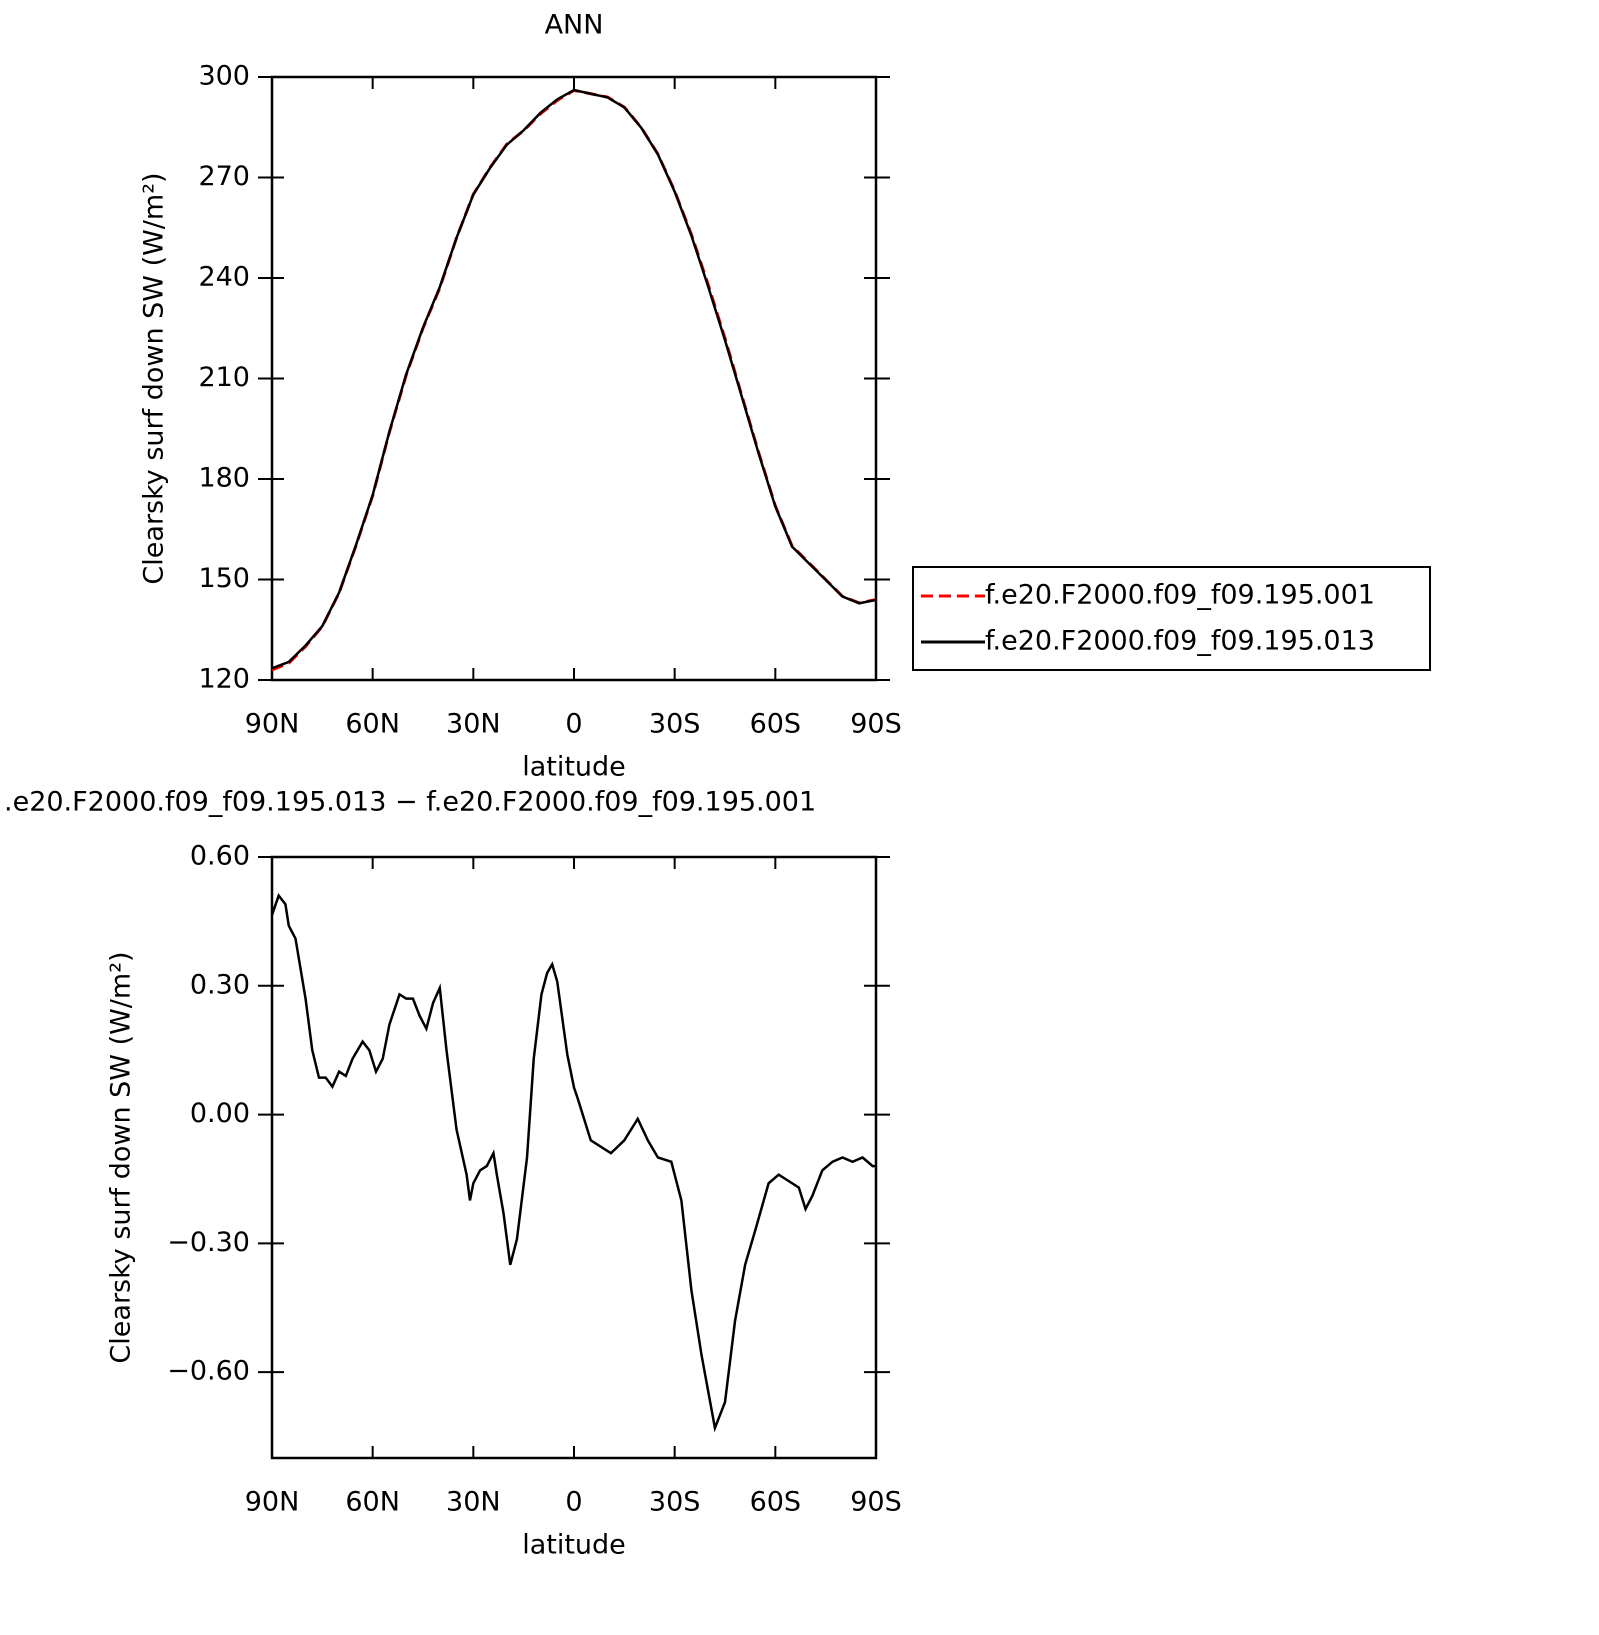 Image resolution: width=1599 pixels, height=1635 pixels. I want to click on y-tick-label: 300, so click(224, 76).